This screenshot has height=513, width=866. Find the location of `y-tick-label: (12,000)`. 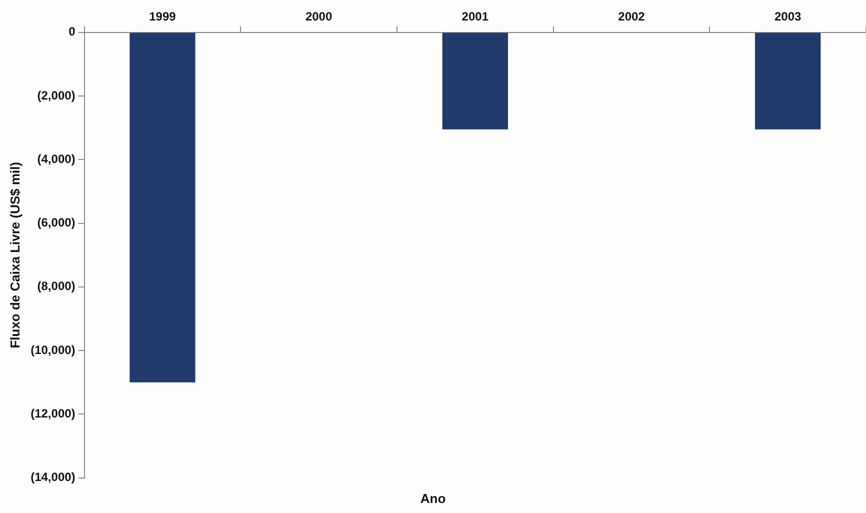

y-tick-label: (12,000) is located at coordinates (53, 413).